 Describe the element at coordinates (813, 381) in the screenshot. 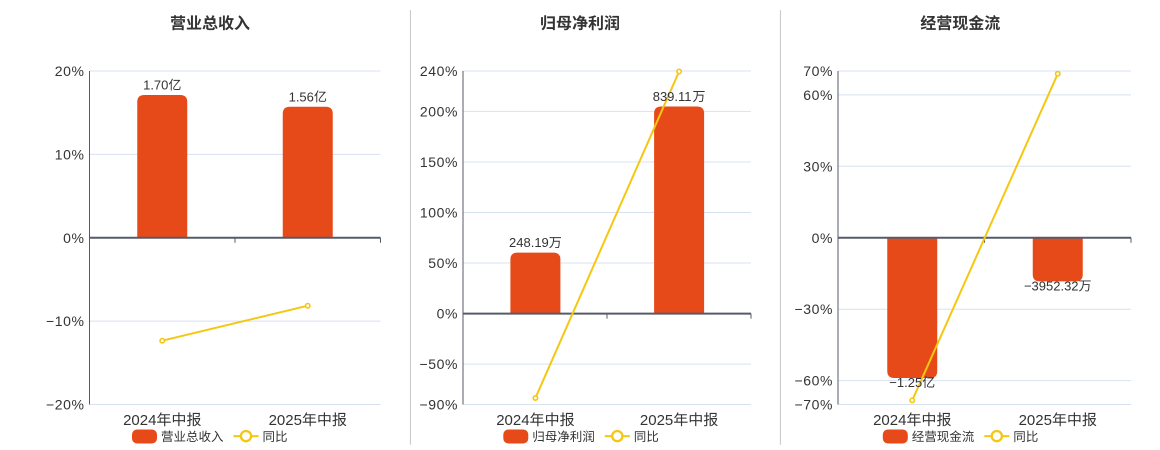

I see `svg-text: −60%` at that location.